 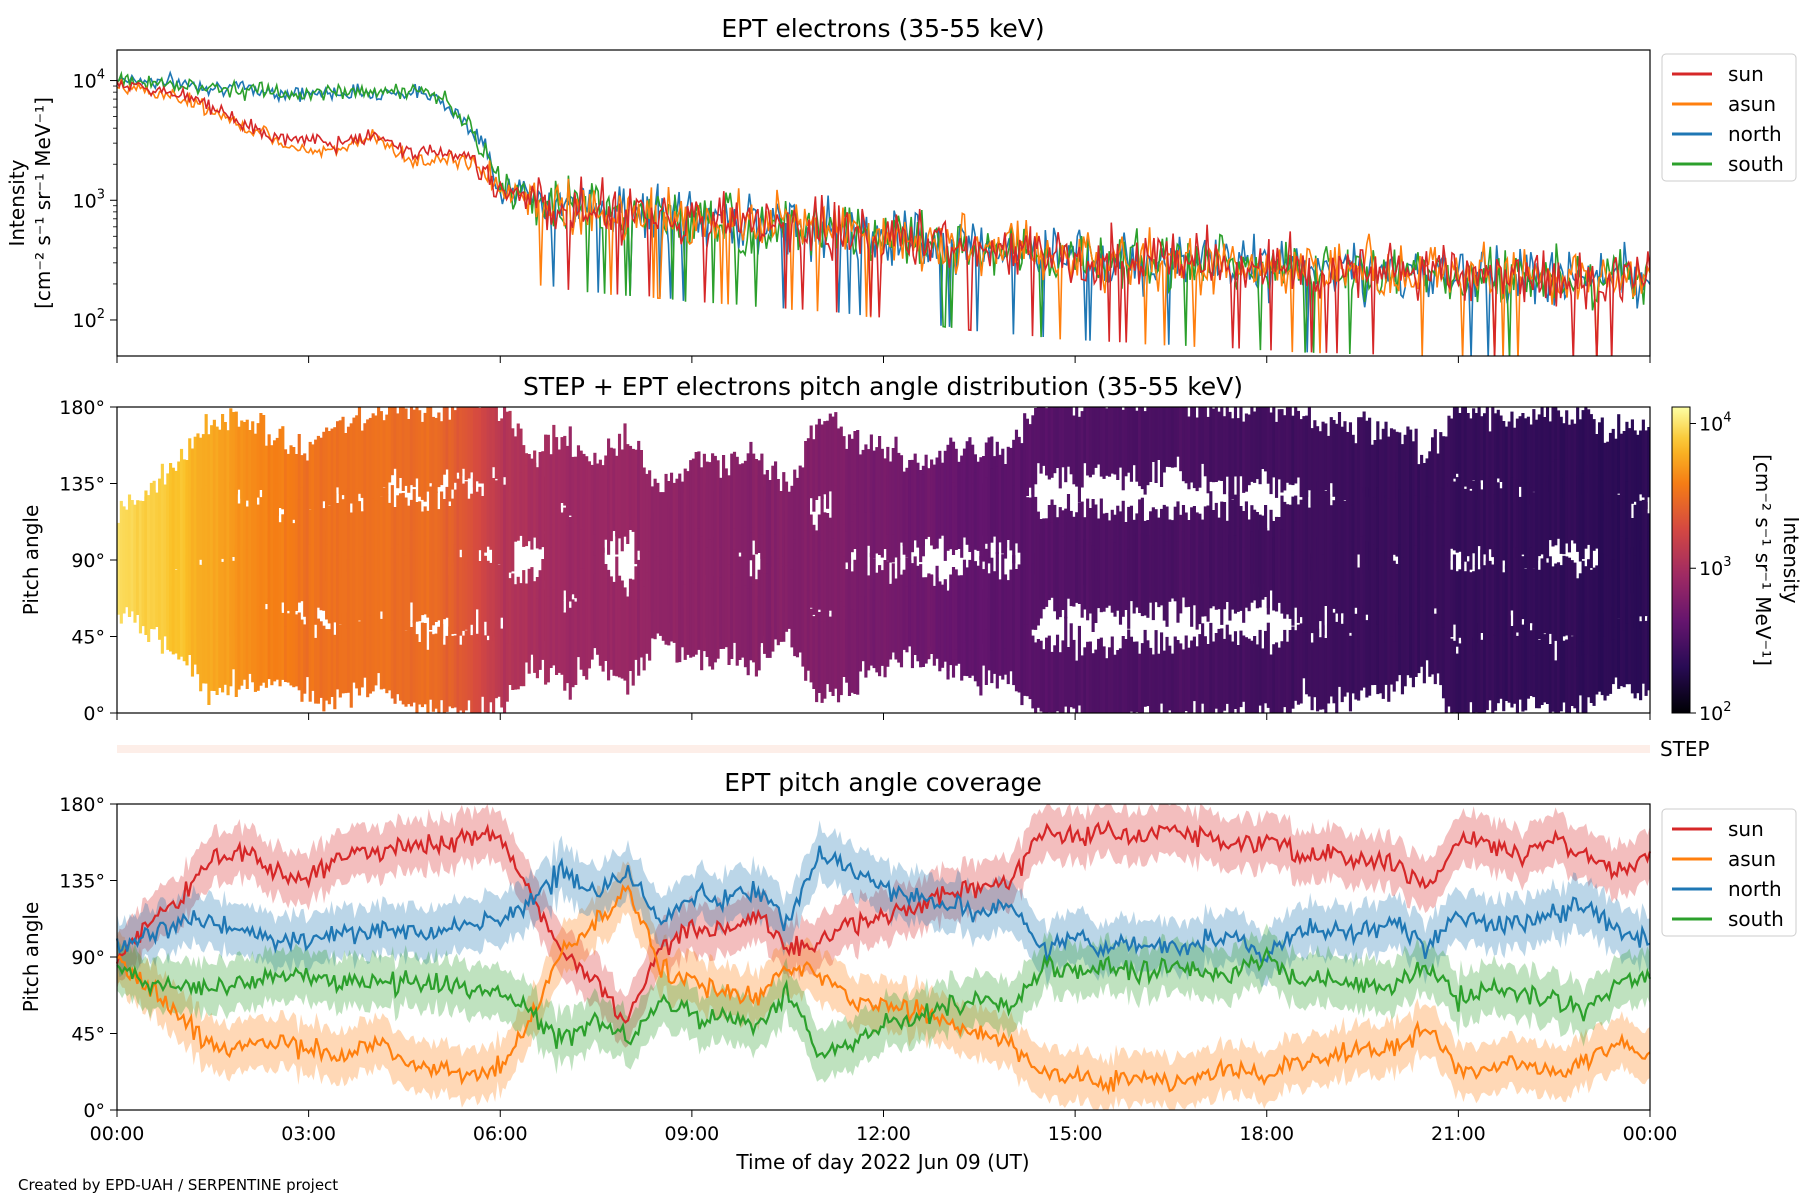 What do you see at coordinates (883, 921) in the screenshot?
I see `coverage-line-sun` at bounding box center [883, 921].